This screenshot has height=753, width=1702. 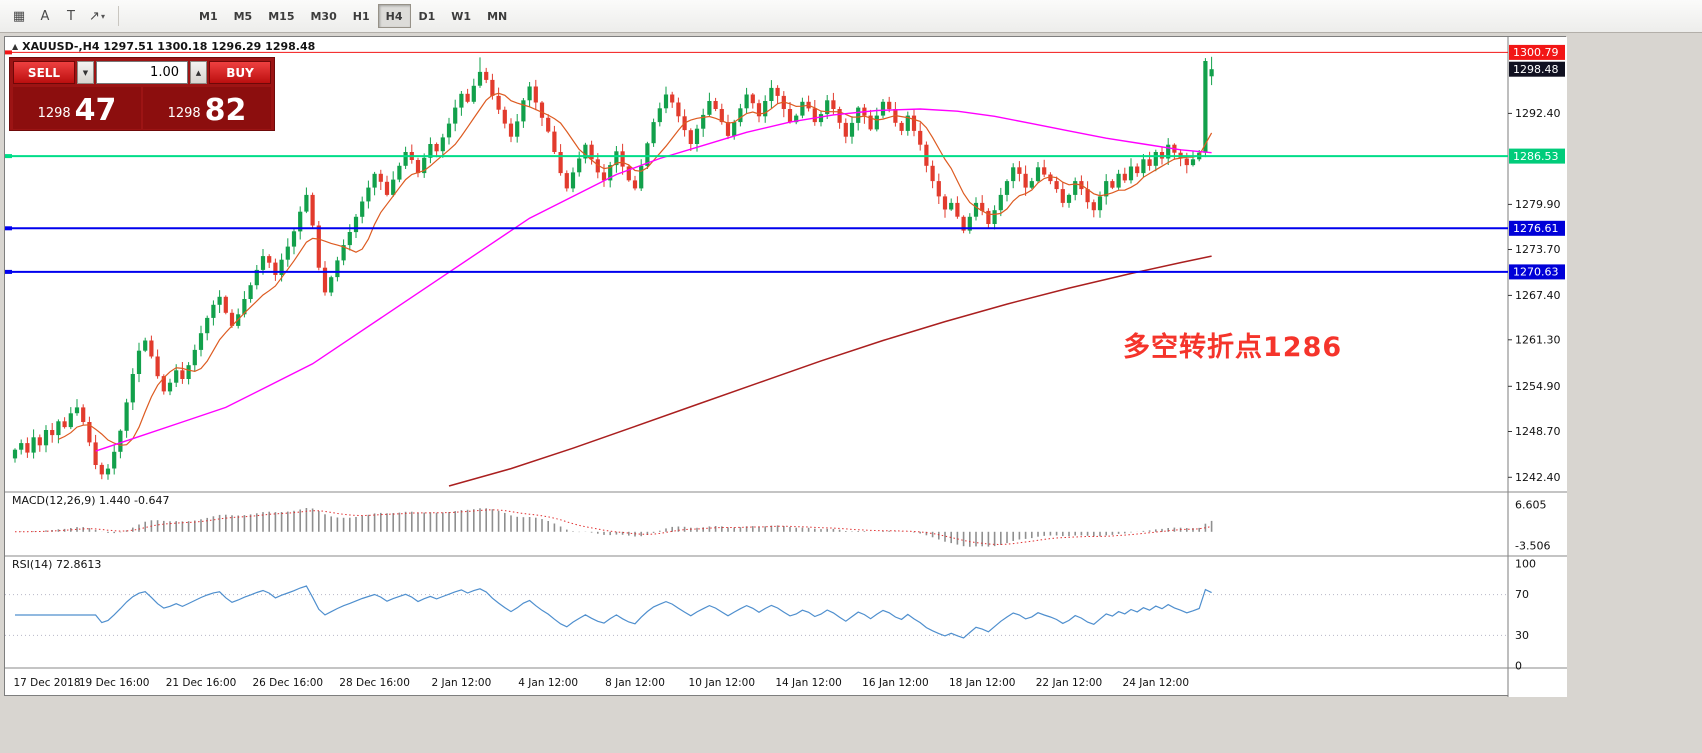 I want to click on timeframe-buttons-group: M1 M5 M15 M30 H1 H4 D1 W1 MN, so click(x=353, y=16).